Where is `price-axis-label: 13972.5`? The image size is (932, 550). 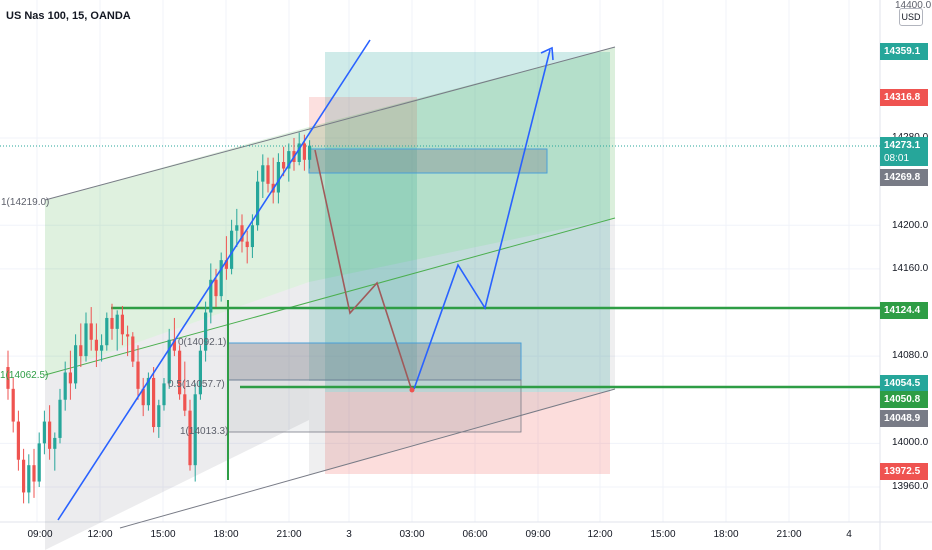
price-axis-label: 13972.5 is located at coordinates (904, 471).